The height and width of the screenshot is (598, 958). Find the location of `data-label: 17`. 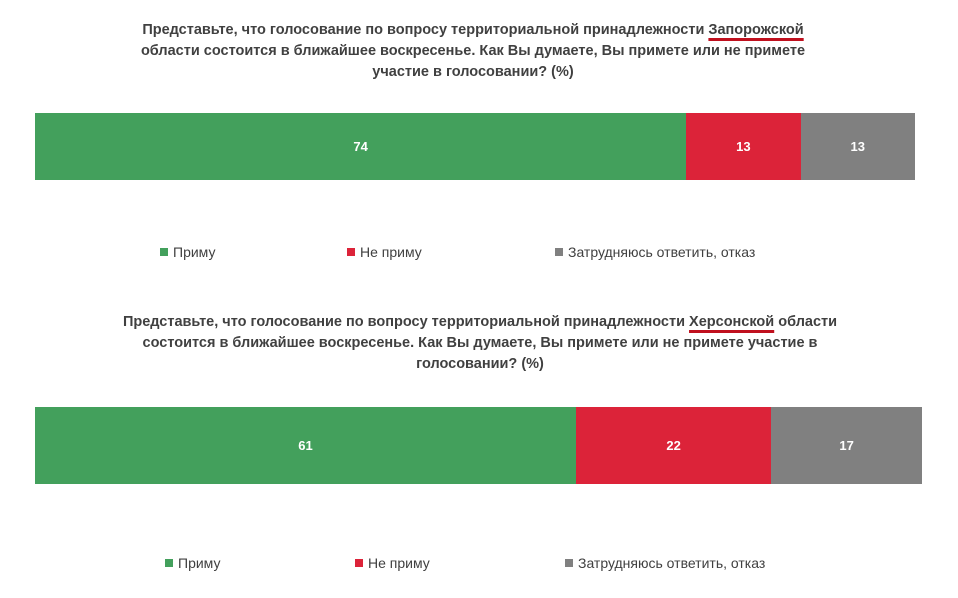

data-label: 17 is located at coordinates (846, 445).